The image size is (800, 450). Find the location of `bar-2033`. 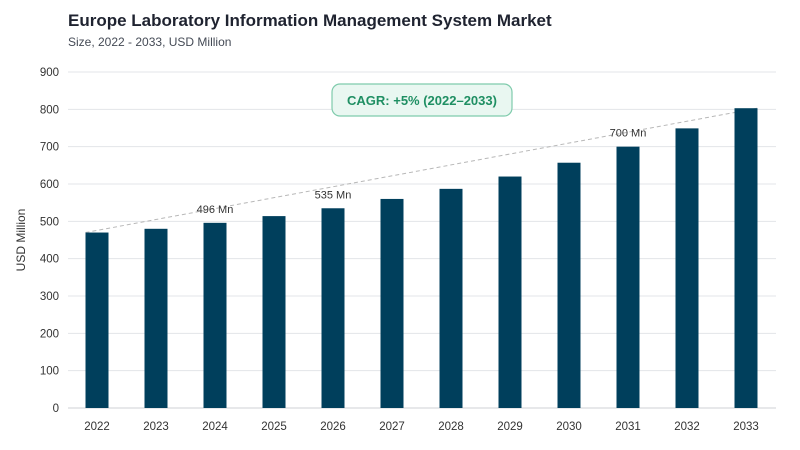

bar-2033 is located at coordinates (746, 258).